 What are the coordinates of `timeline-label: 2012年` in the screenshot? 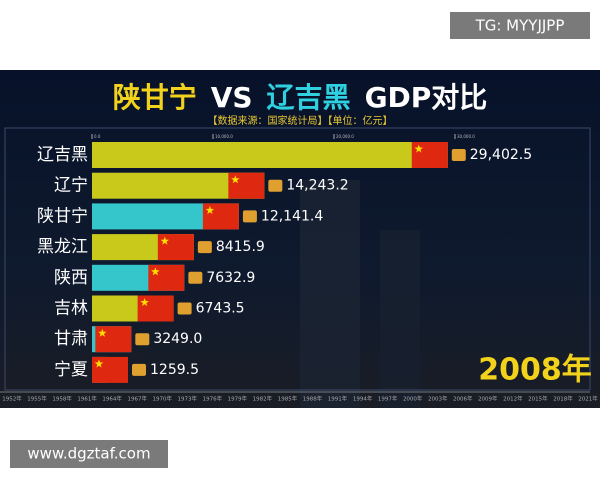 It's located at (513, 399).